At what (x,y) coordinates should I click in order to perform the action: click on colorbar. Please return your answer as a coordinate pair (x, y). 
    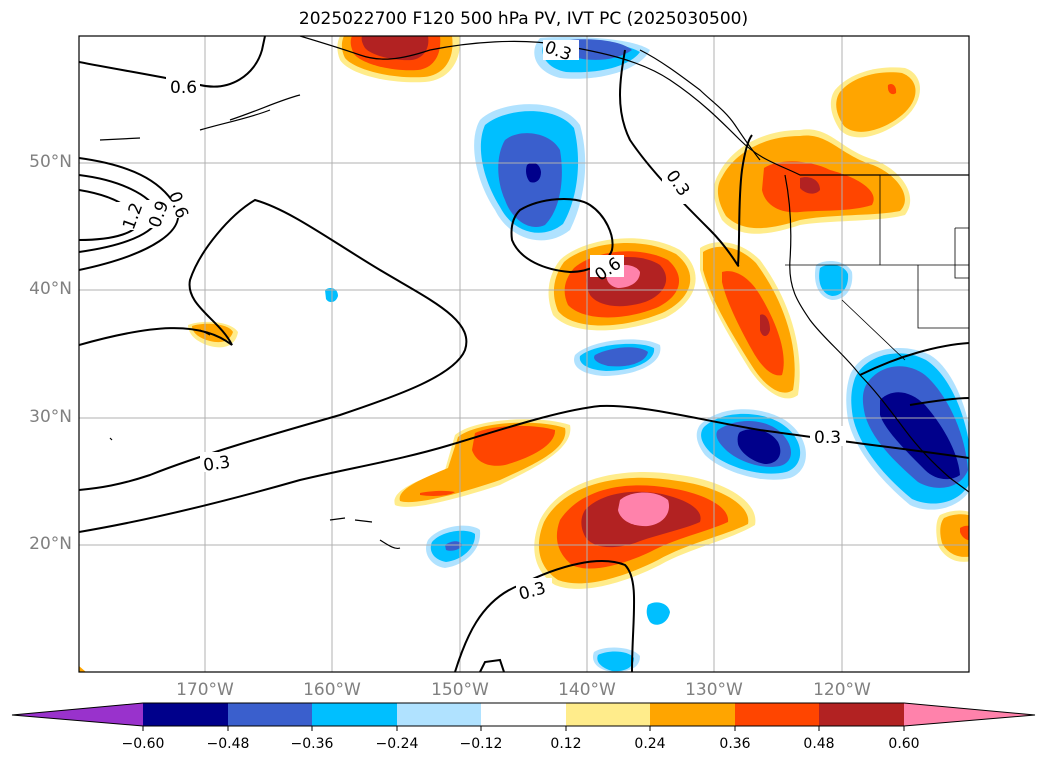
    Looking at the image, I should click on (523, 716).